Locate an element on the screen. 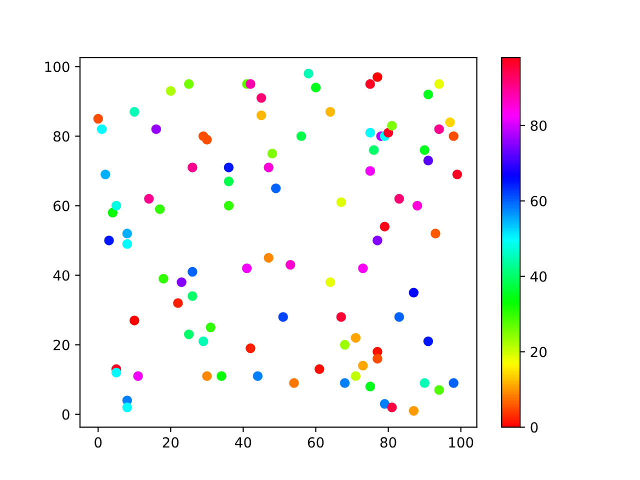 The width and height of the screenshot is (640, 480). x-tick-label: 40 is located at coordinates (243, 442).